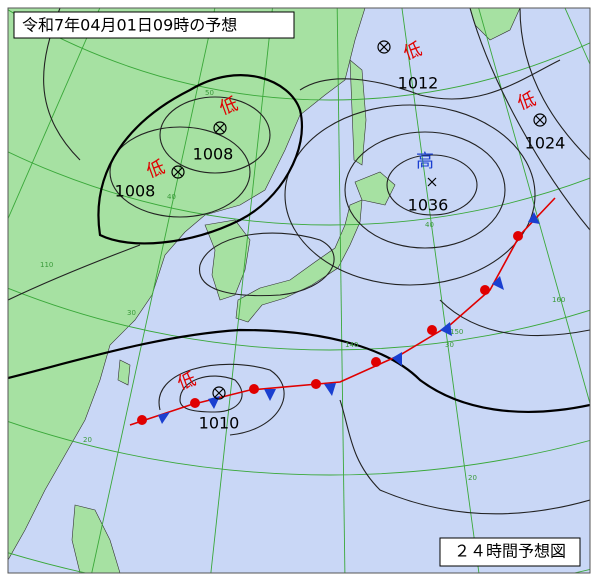  I want to click on pressure: 1024, so click(545, 143).